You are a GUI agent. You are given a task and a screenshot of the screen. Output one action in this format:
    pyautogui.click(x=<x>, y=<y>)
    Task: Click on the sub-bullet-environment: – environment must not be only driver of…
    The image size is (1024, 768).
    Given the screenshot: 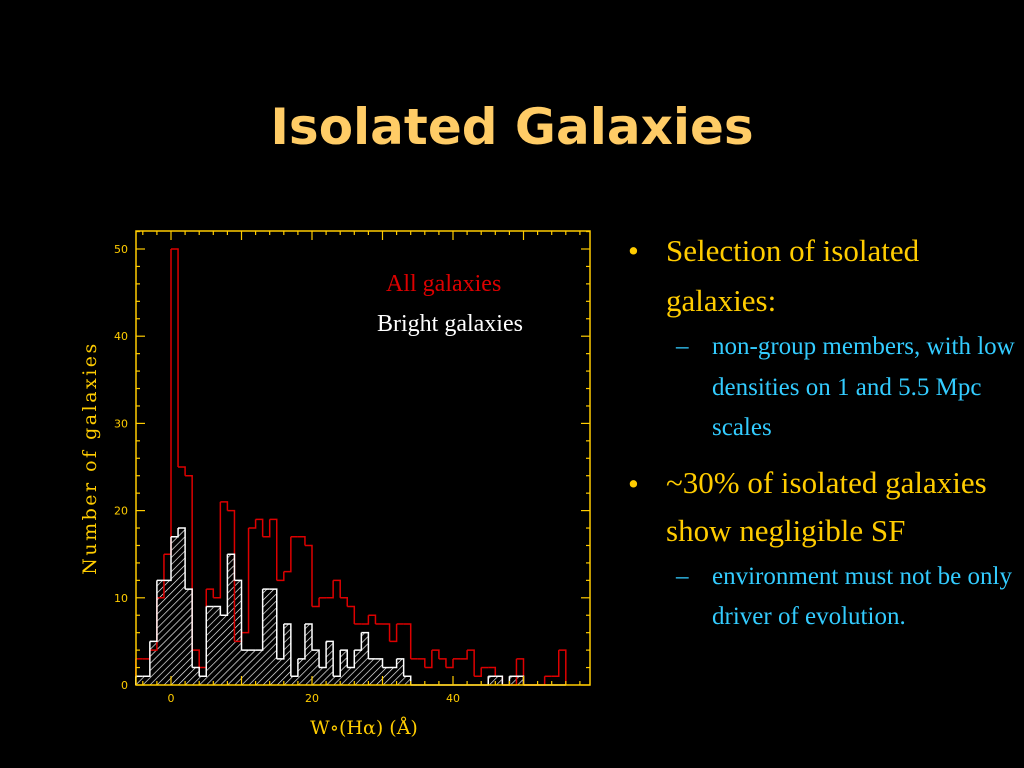 What is the action you would take?
    pyautogui.click(x=823, y=597)
    